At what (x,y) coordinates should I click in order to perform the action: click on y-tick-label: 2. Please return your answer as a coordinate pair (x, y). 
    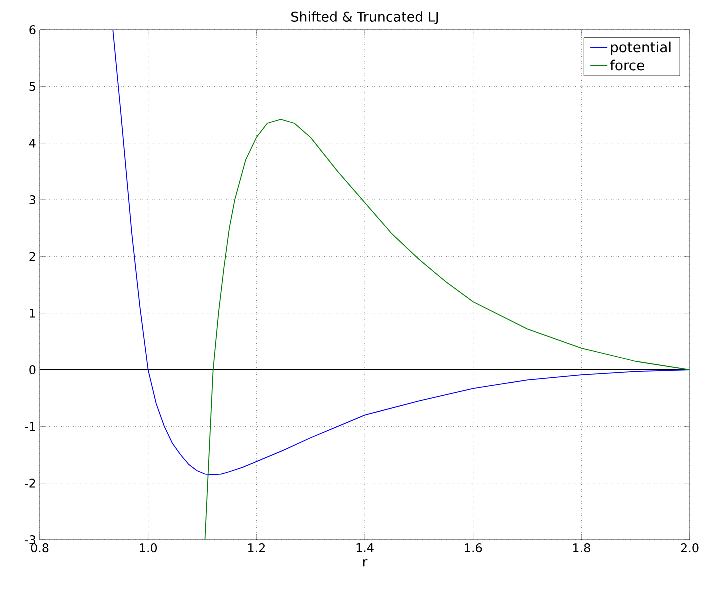
    Looking at the image, I should click on (33, 257).